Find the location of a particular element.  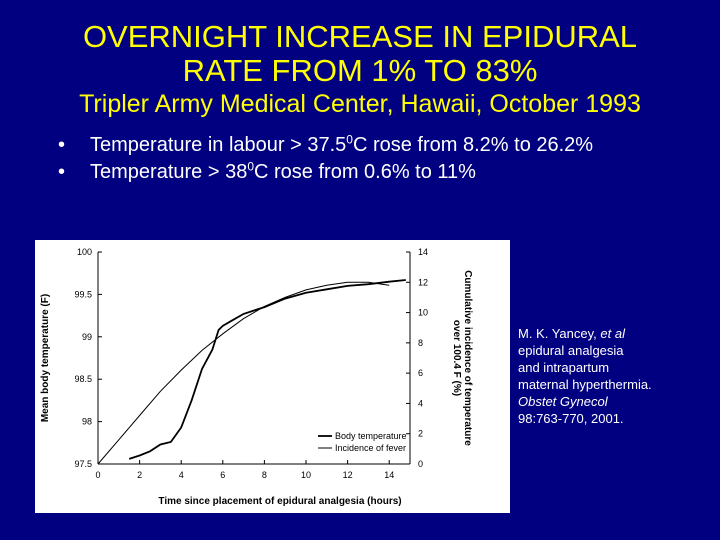

y-tick-label: 99.5 is located at coordinates (83, 294).